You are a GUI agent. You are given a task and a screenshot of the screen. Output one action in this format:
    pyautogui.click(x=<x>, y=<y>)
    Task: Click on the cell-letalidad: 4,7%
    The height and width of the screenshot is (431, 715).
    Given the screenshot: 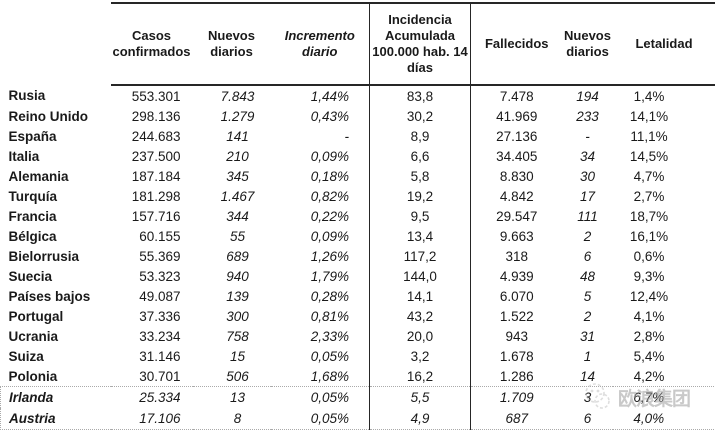 What is the action you would take?
    pyautogui.click(x=649, y=176)
    